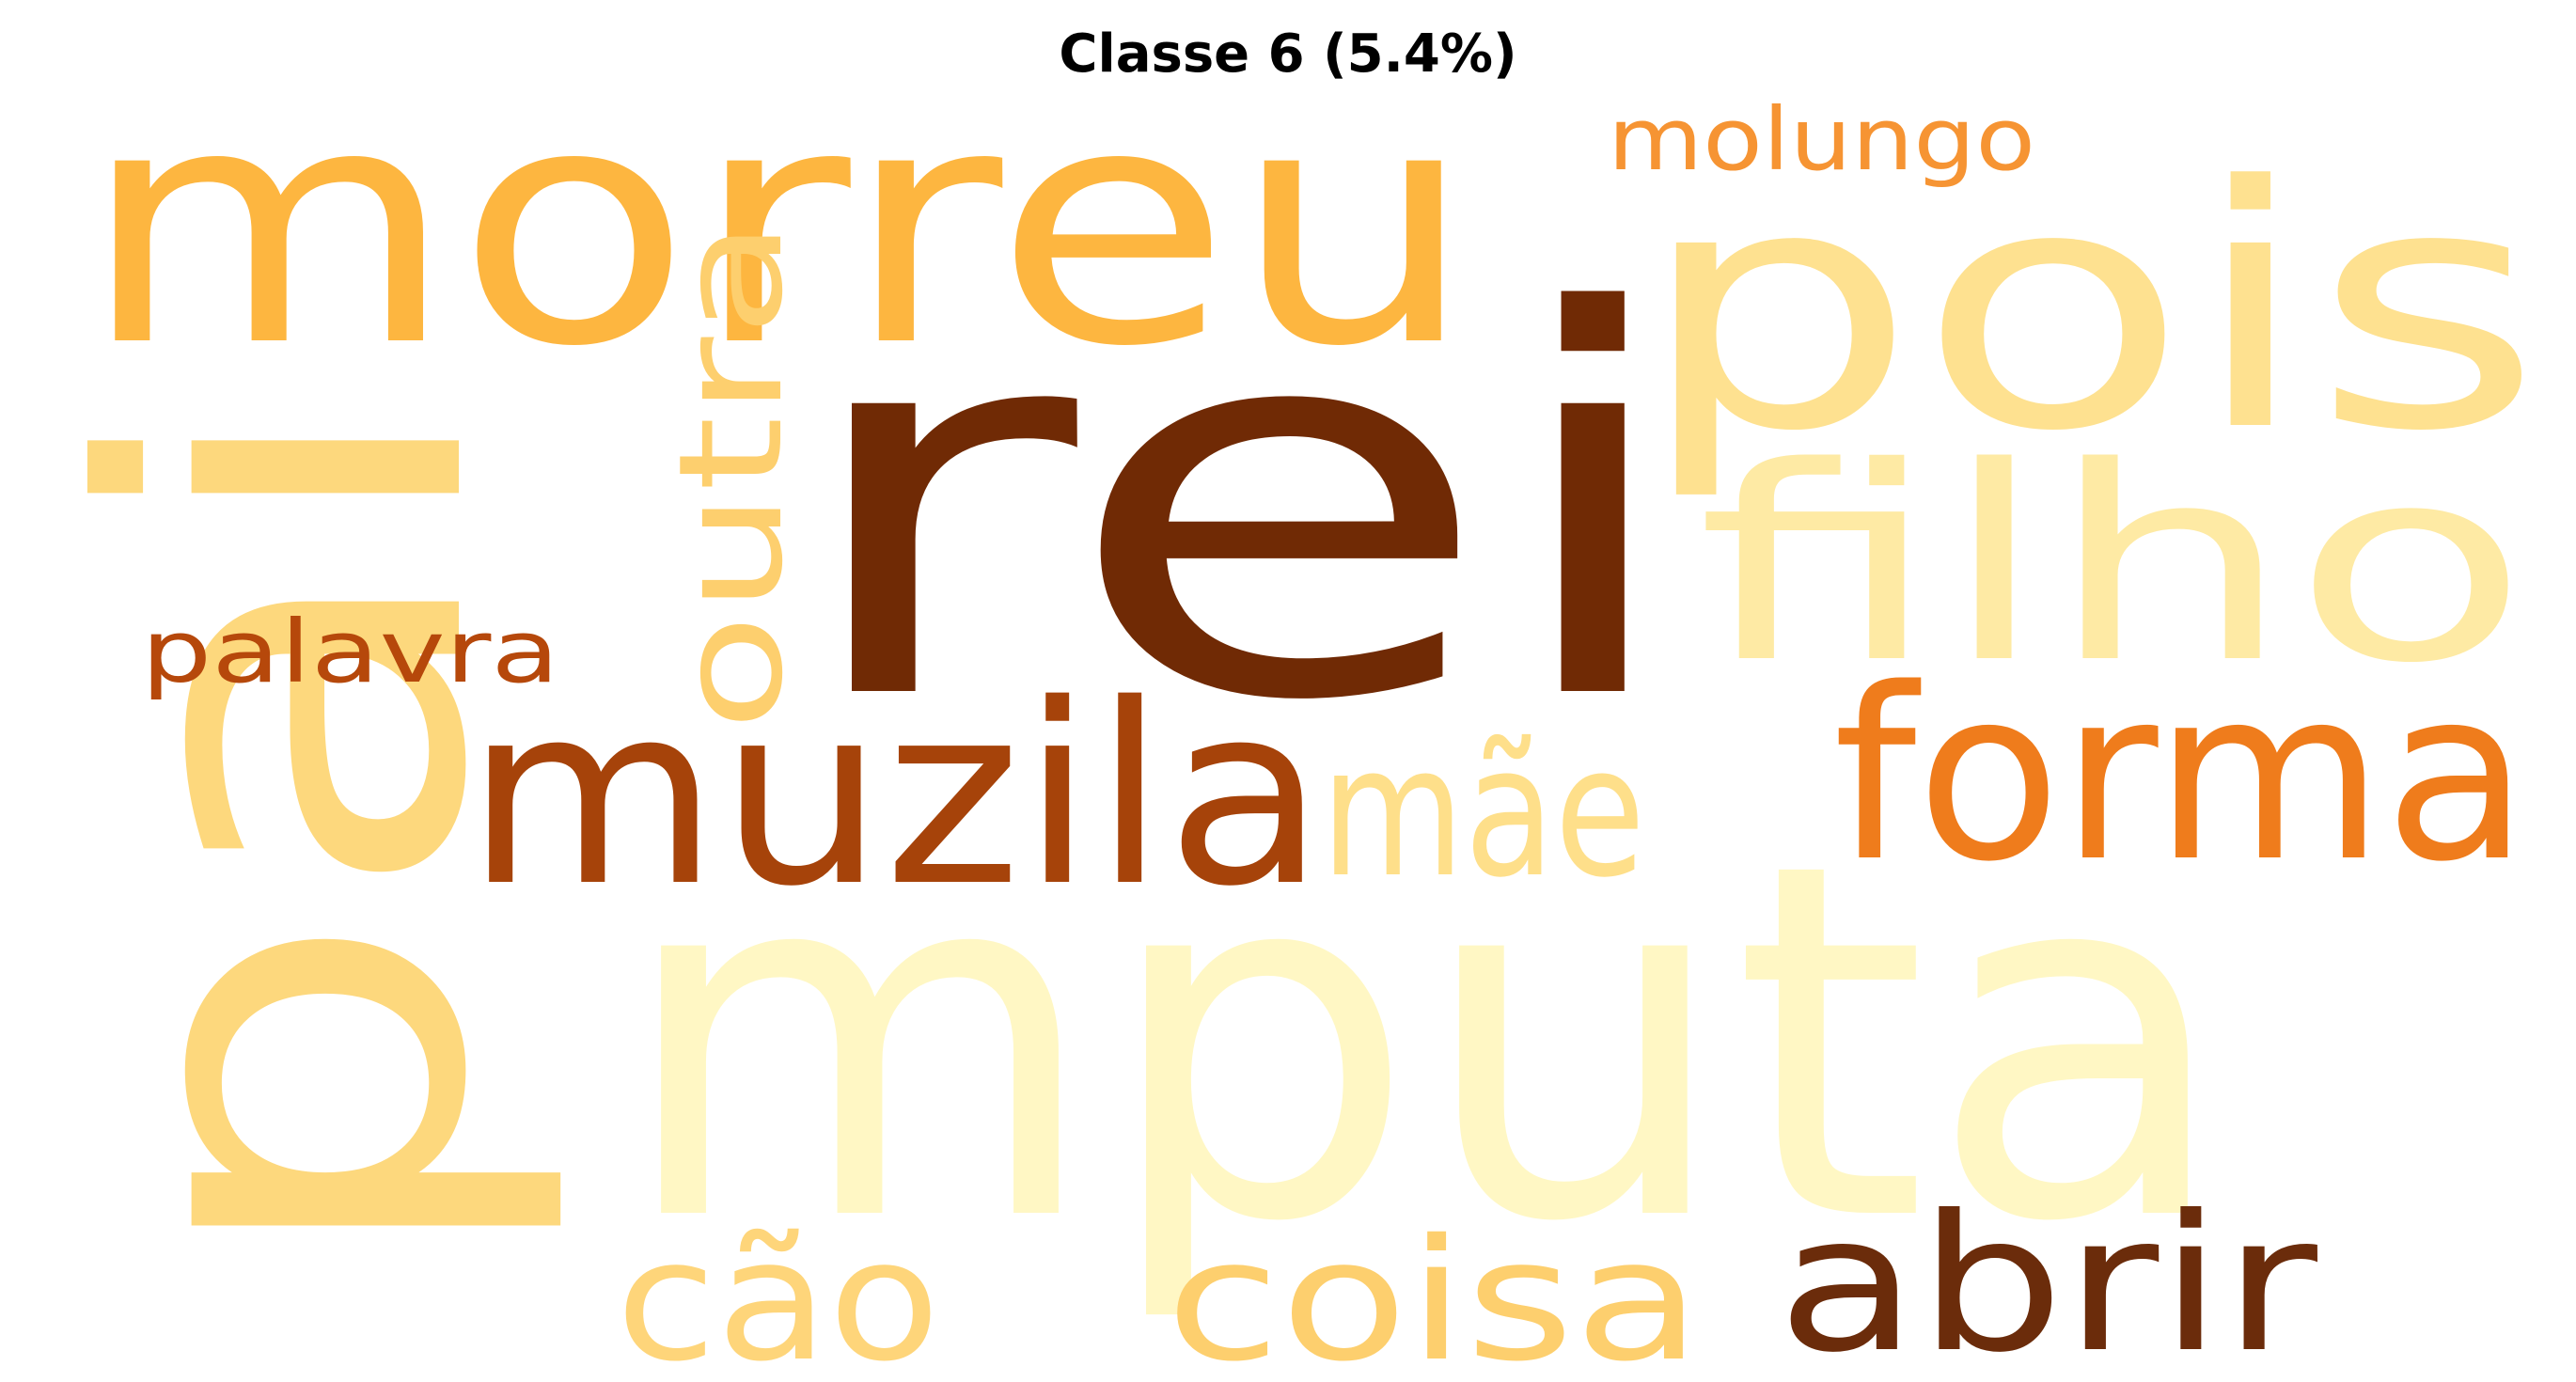 This screenshot has width=2576, height=1382. Describe the element at coordinates (350, 652) in the screenshot. I see `word-palavra: palavra` at that location.